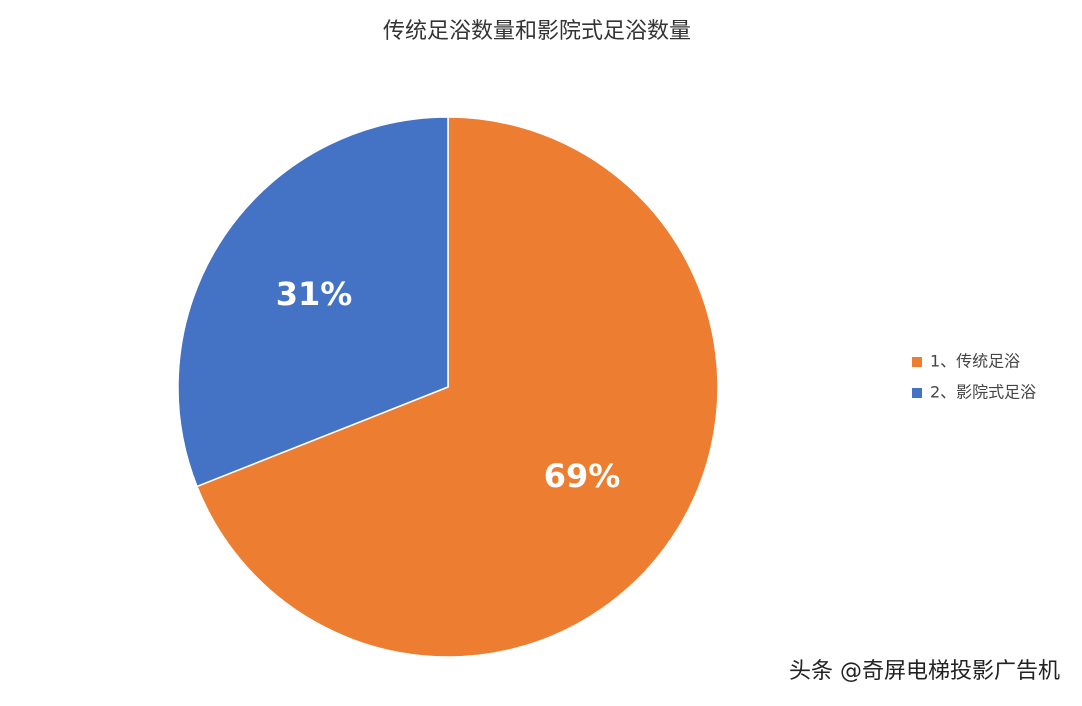 The image size is (1082, 706). What do you see at coordinates (975, 361) in the screenshot?
I see `legend-label: 1、传统足浴` at bounding box center [975, 361].